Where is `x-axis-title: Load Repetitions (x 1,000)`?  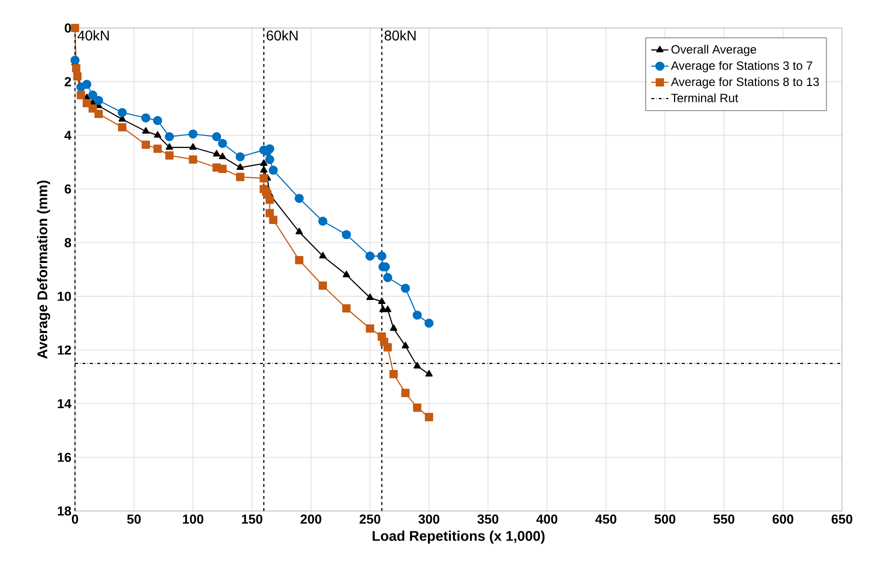
x-axis-title: Load Repetitions (x 1,000) is located at coordinates (458, 537).